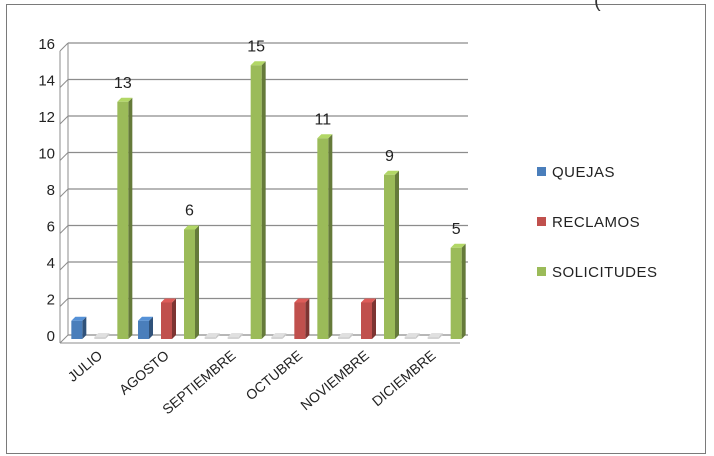 This screenshot has height=456, width=714. I want to click on data-label: 5, so click(456, 229).